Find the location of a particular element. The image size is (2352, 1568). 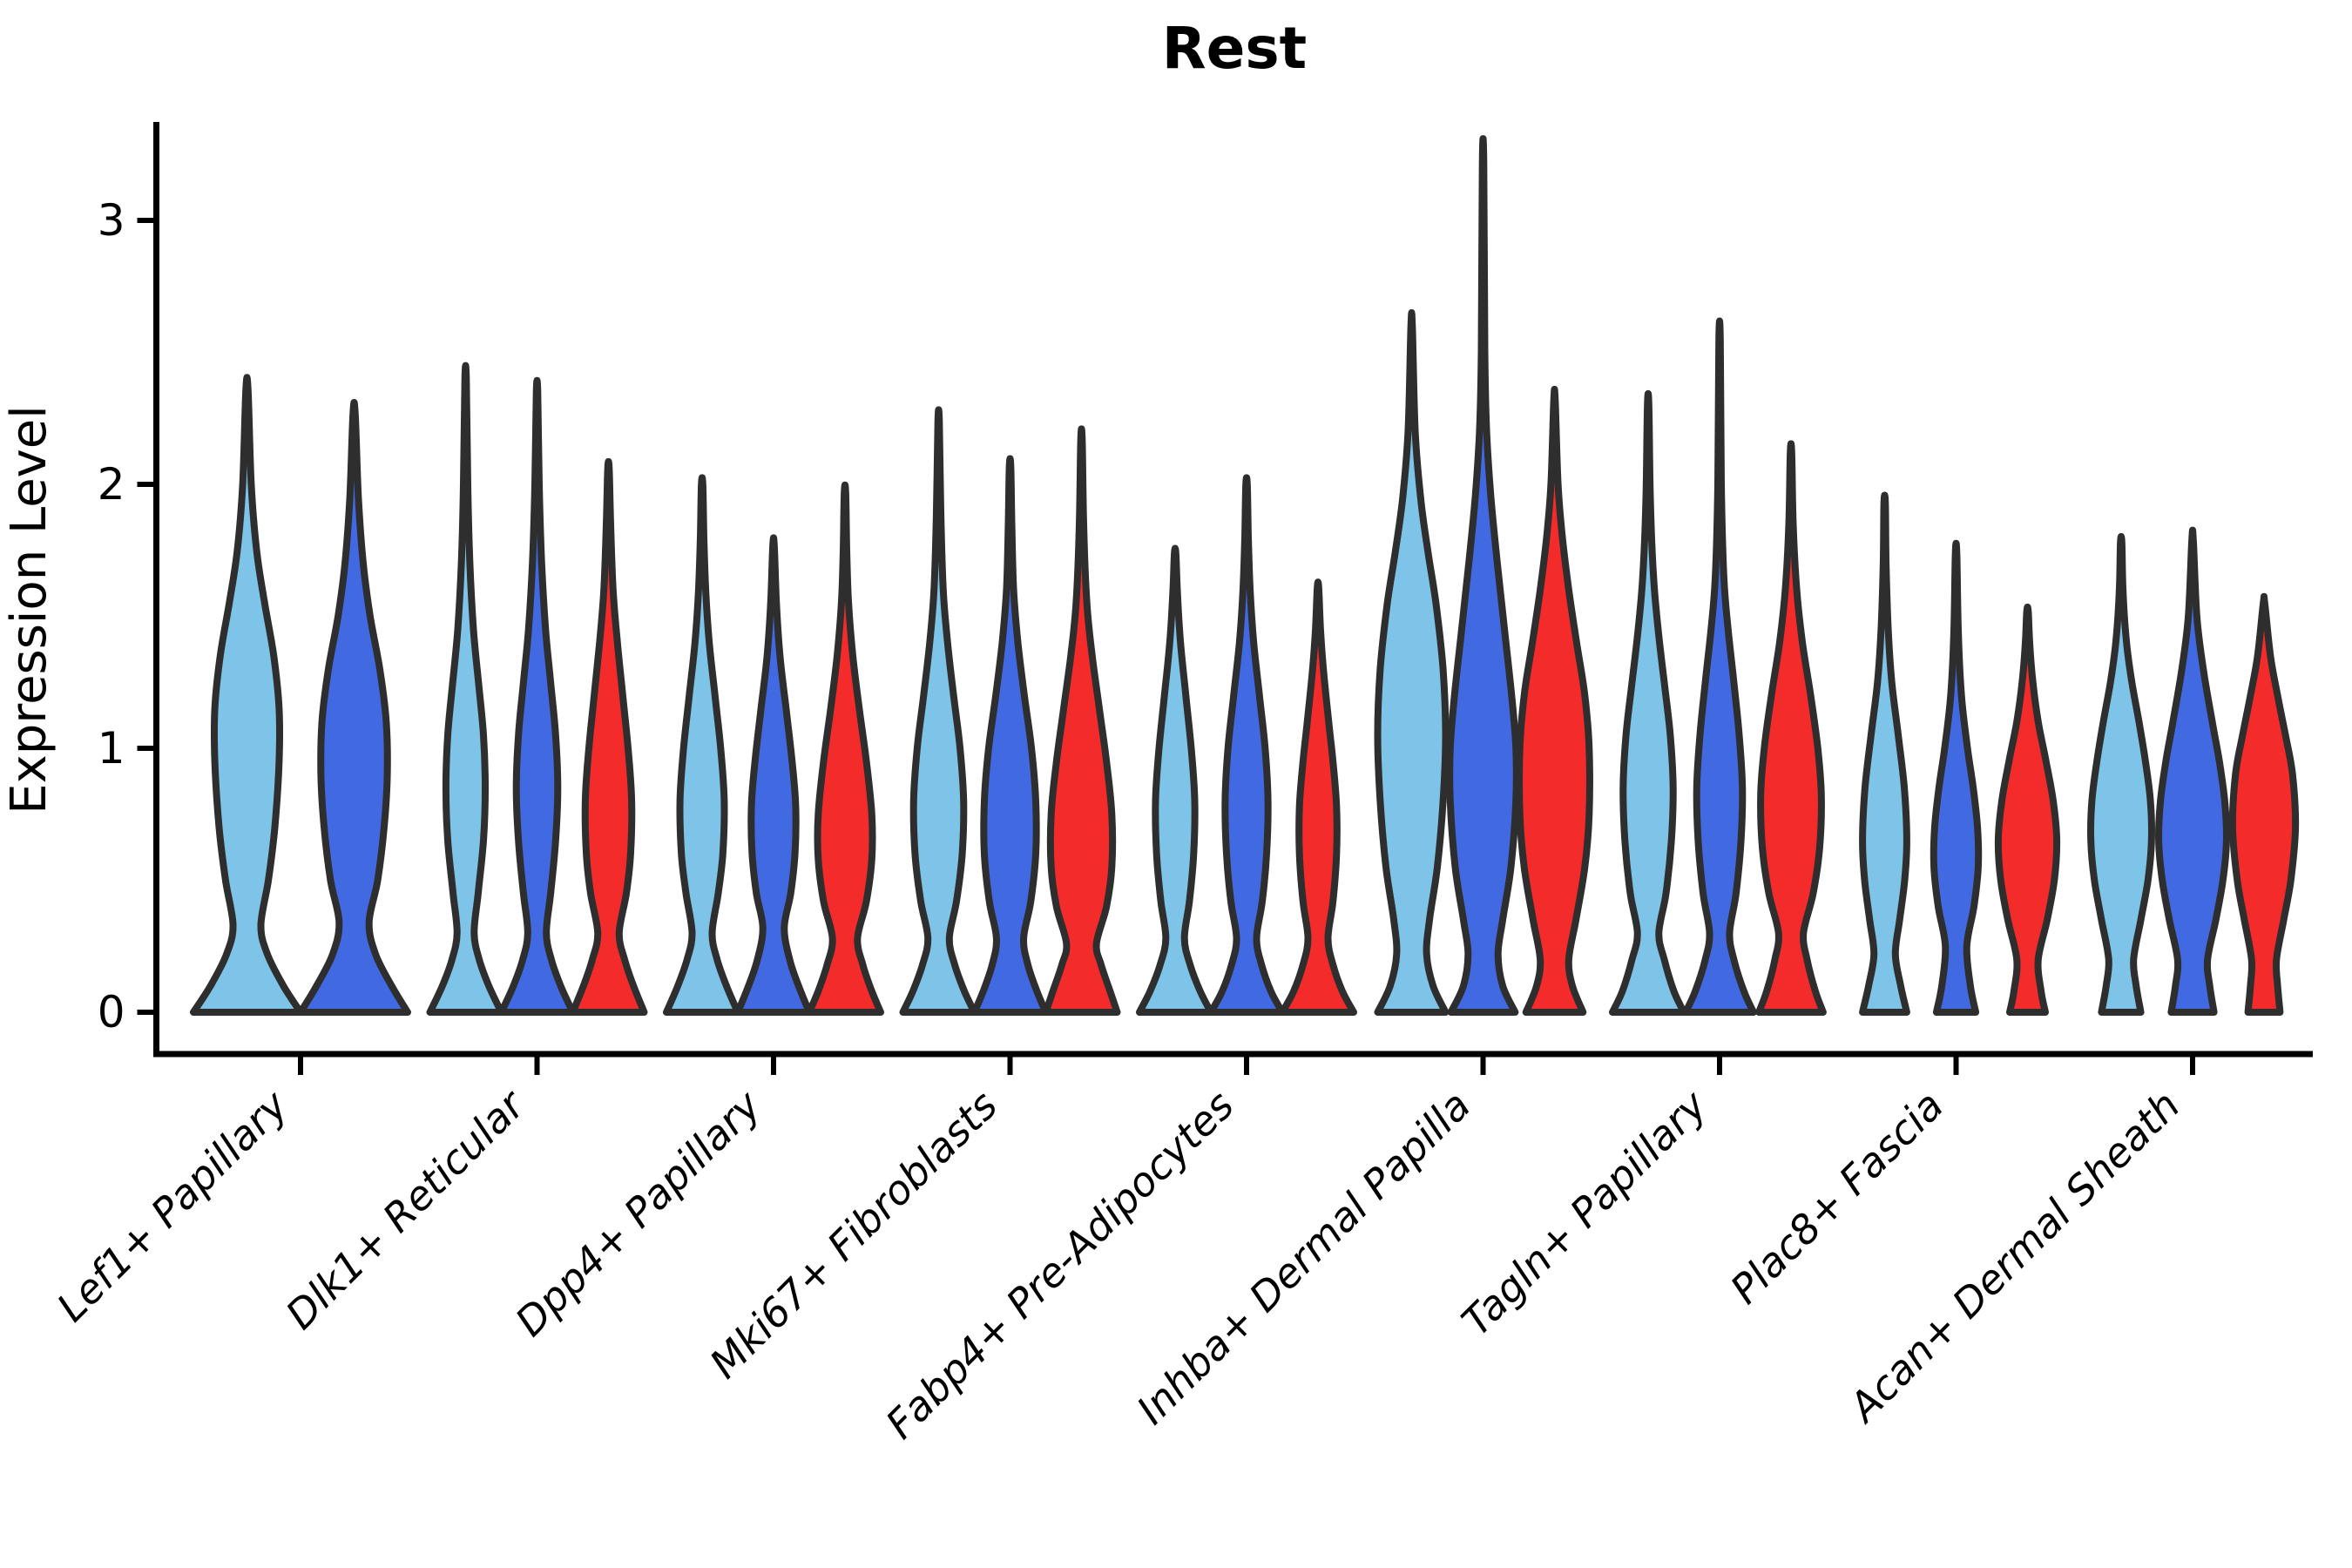

chart-title: Rest is located at coordinates (1234, 48).